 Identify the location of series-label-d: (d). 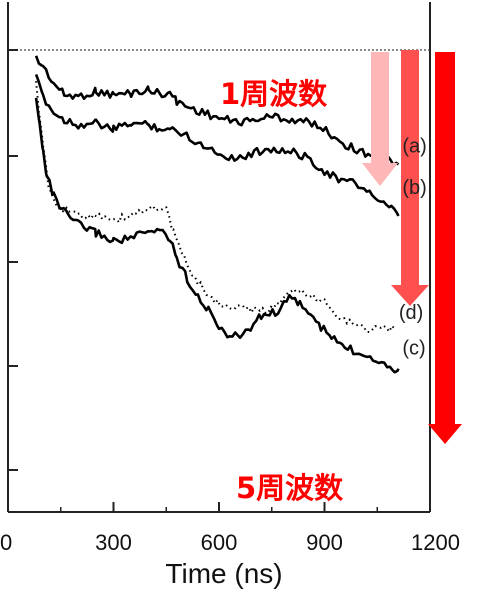
(411, 313).